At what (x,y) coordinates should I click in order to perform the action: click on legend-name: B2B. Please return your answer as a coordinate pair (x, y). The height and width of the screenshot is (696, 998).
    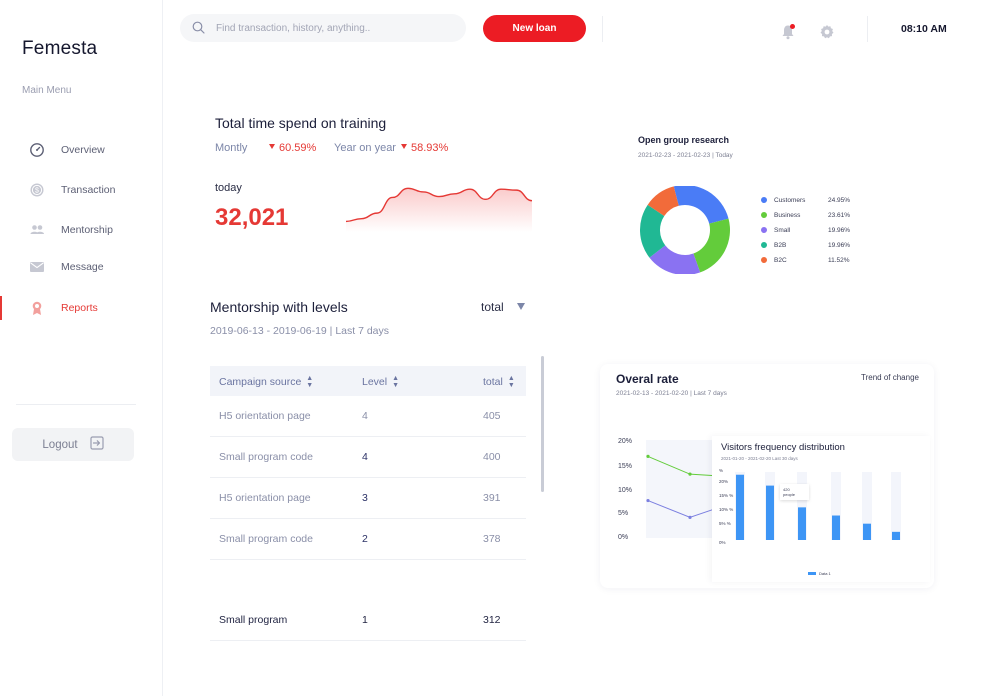
    Looking at the image, I should click on (780, 245).